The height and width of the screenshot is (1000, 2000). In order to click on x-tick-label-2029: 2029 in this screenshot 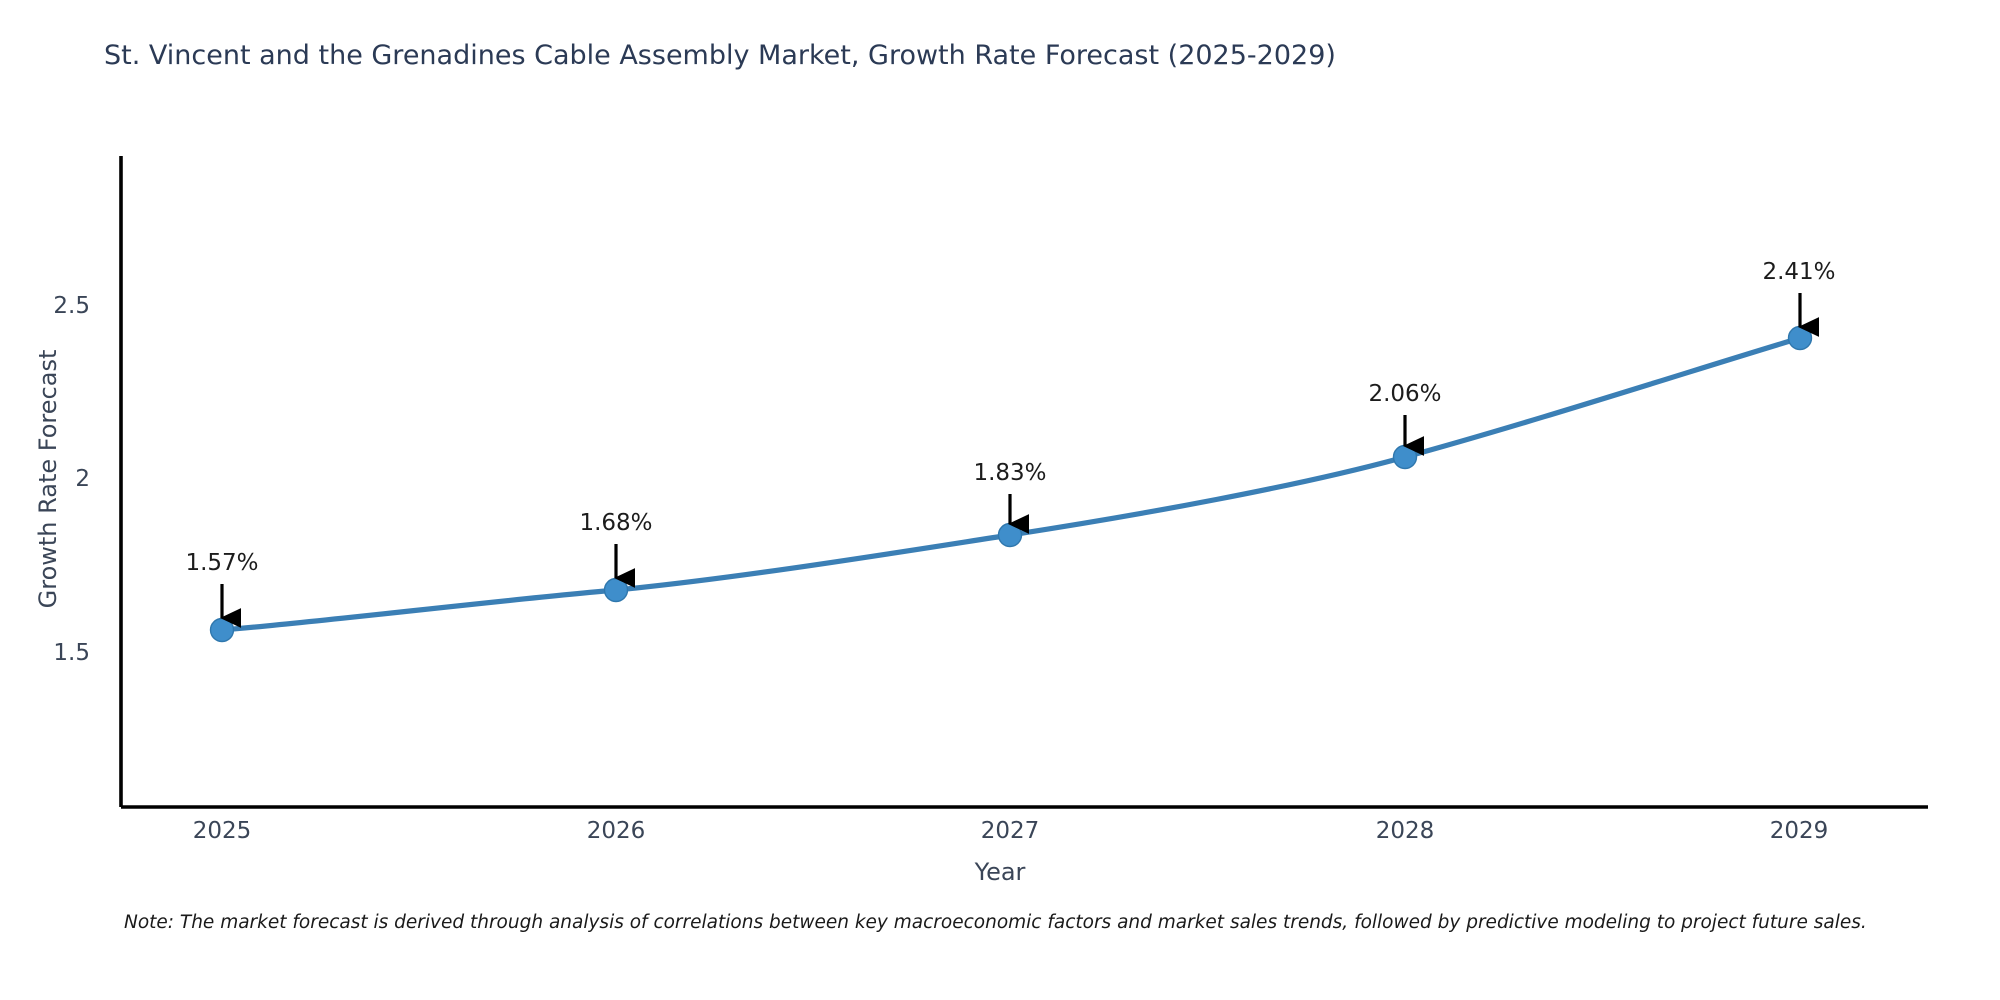, I will do `click(1799, 831)`.